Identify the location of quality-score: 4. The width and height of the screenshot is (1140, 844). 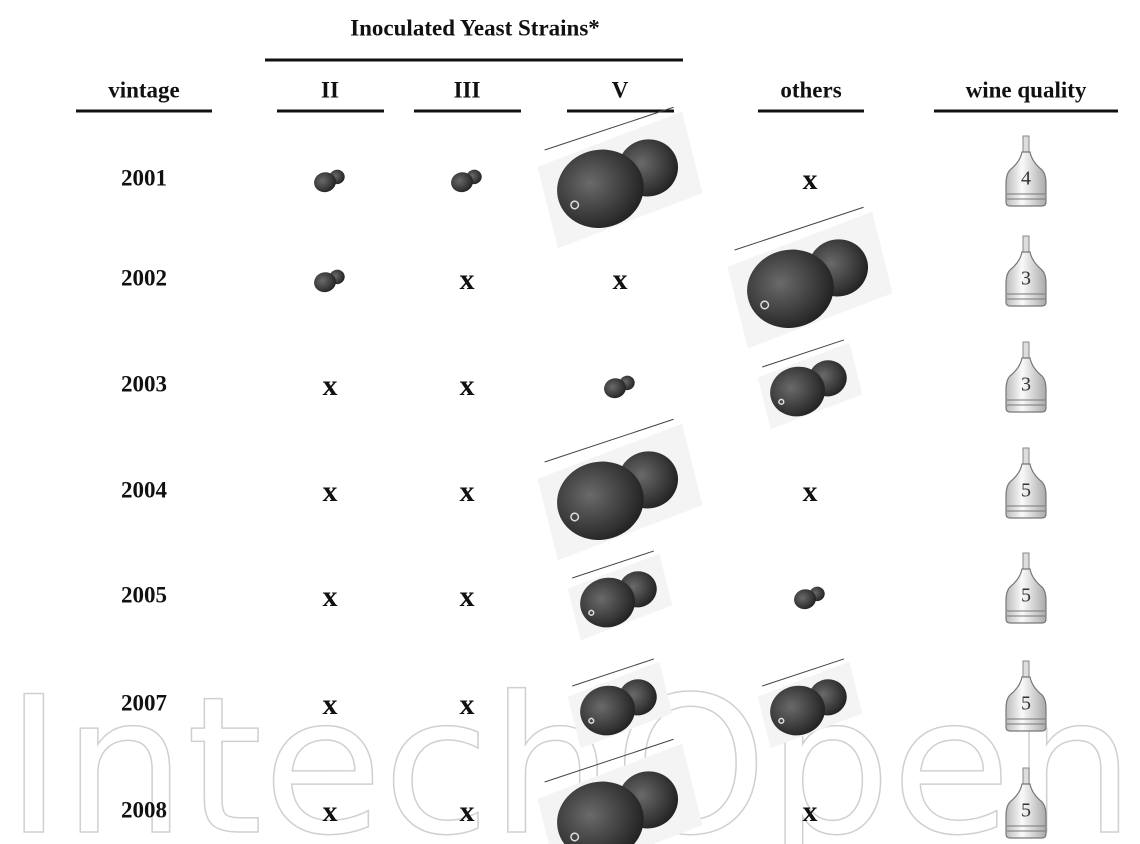
(1026, 179).